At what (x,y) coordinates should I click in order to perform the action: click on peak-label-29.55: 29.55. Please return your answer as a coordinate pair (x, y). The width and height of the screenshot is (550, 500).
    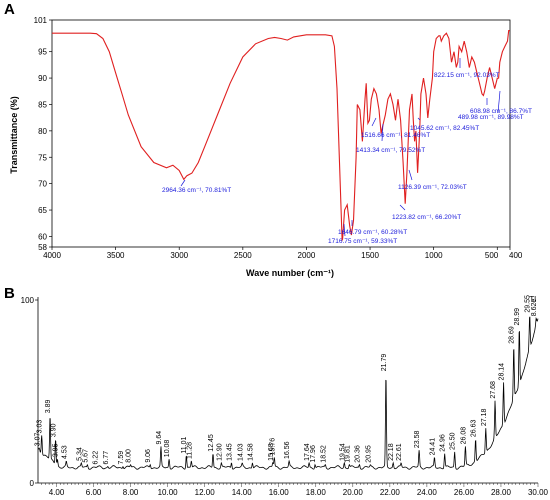
    Looking at the image, I should click on (528, 304).